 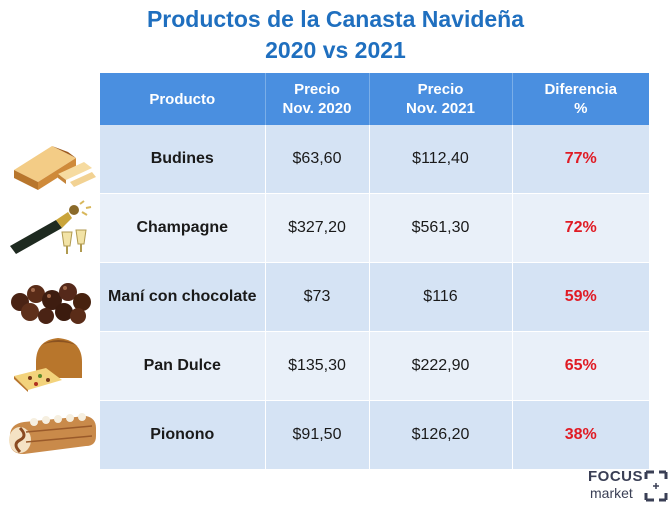 I want to click on header-diff: Diferencia%, so click(x=580, y=99).